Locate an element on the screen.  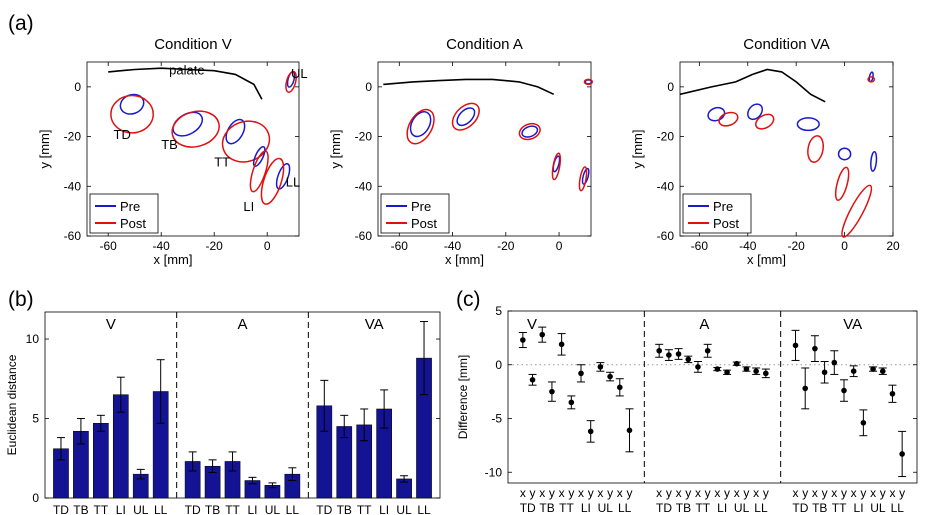
plot-area is located at coordinates (712, 397).